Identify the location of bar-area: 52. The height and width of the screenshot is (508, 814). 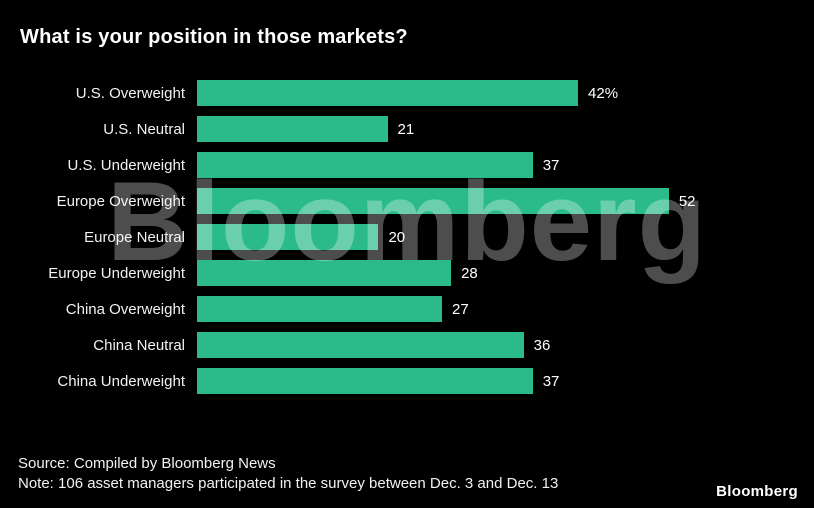
(505, 201).